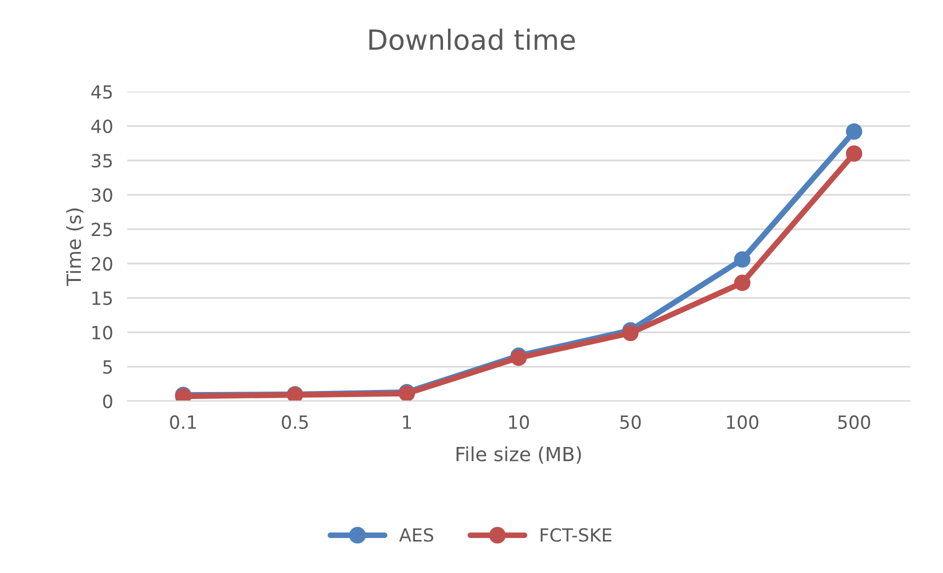  What do you see at coordinates (101, 92) in the screenshot?
I see `y-tick-label: 45` at bounding box center [101, 92].